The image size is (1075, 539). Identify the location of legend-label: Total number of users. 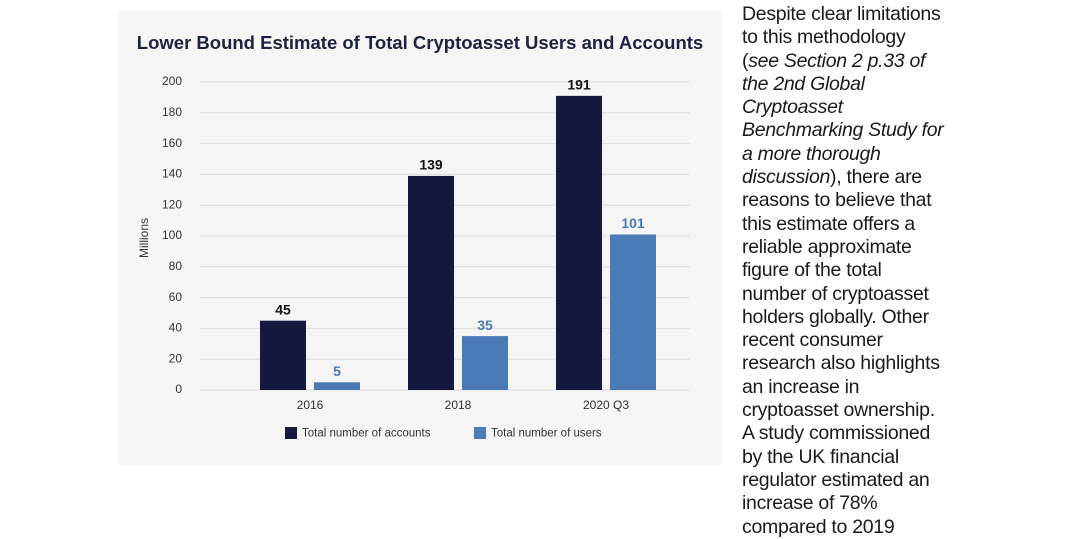
(546, 434).